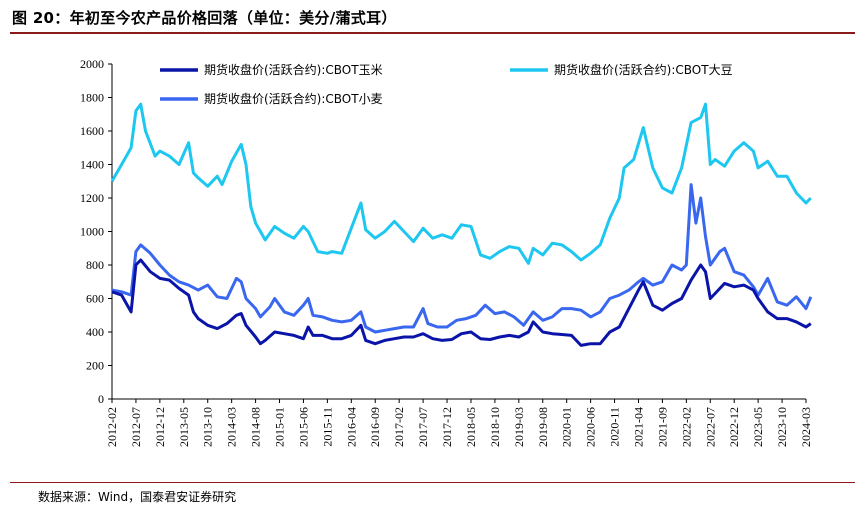 This screenshot has height=508, width=862. What do you see at coordinates (461, 302) in the screenshot?
I see `corn-series-line` at bounding box center [461, 302].